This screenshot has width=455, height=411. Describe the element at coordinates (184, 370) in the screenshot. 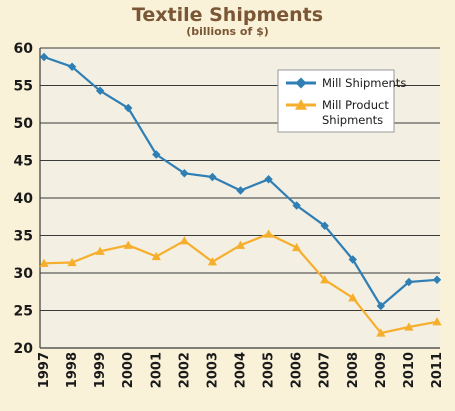

I see `x-tick-label: 2002` at that location.